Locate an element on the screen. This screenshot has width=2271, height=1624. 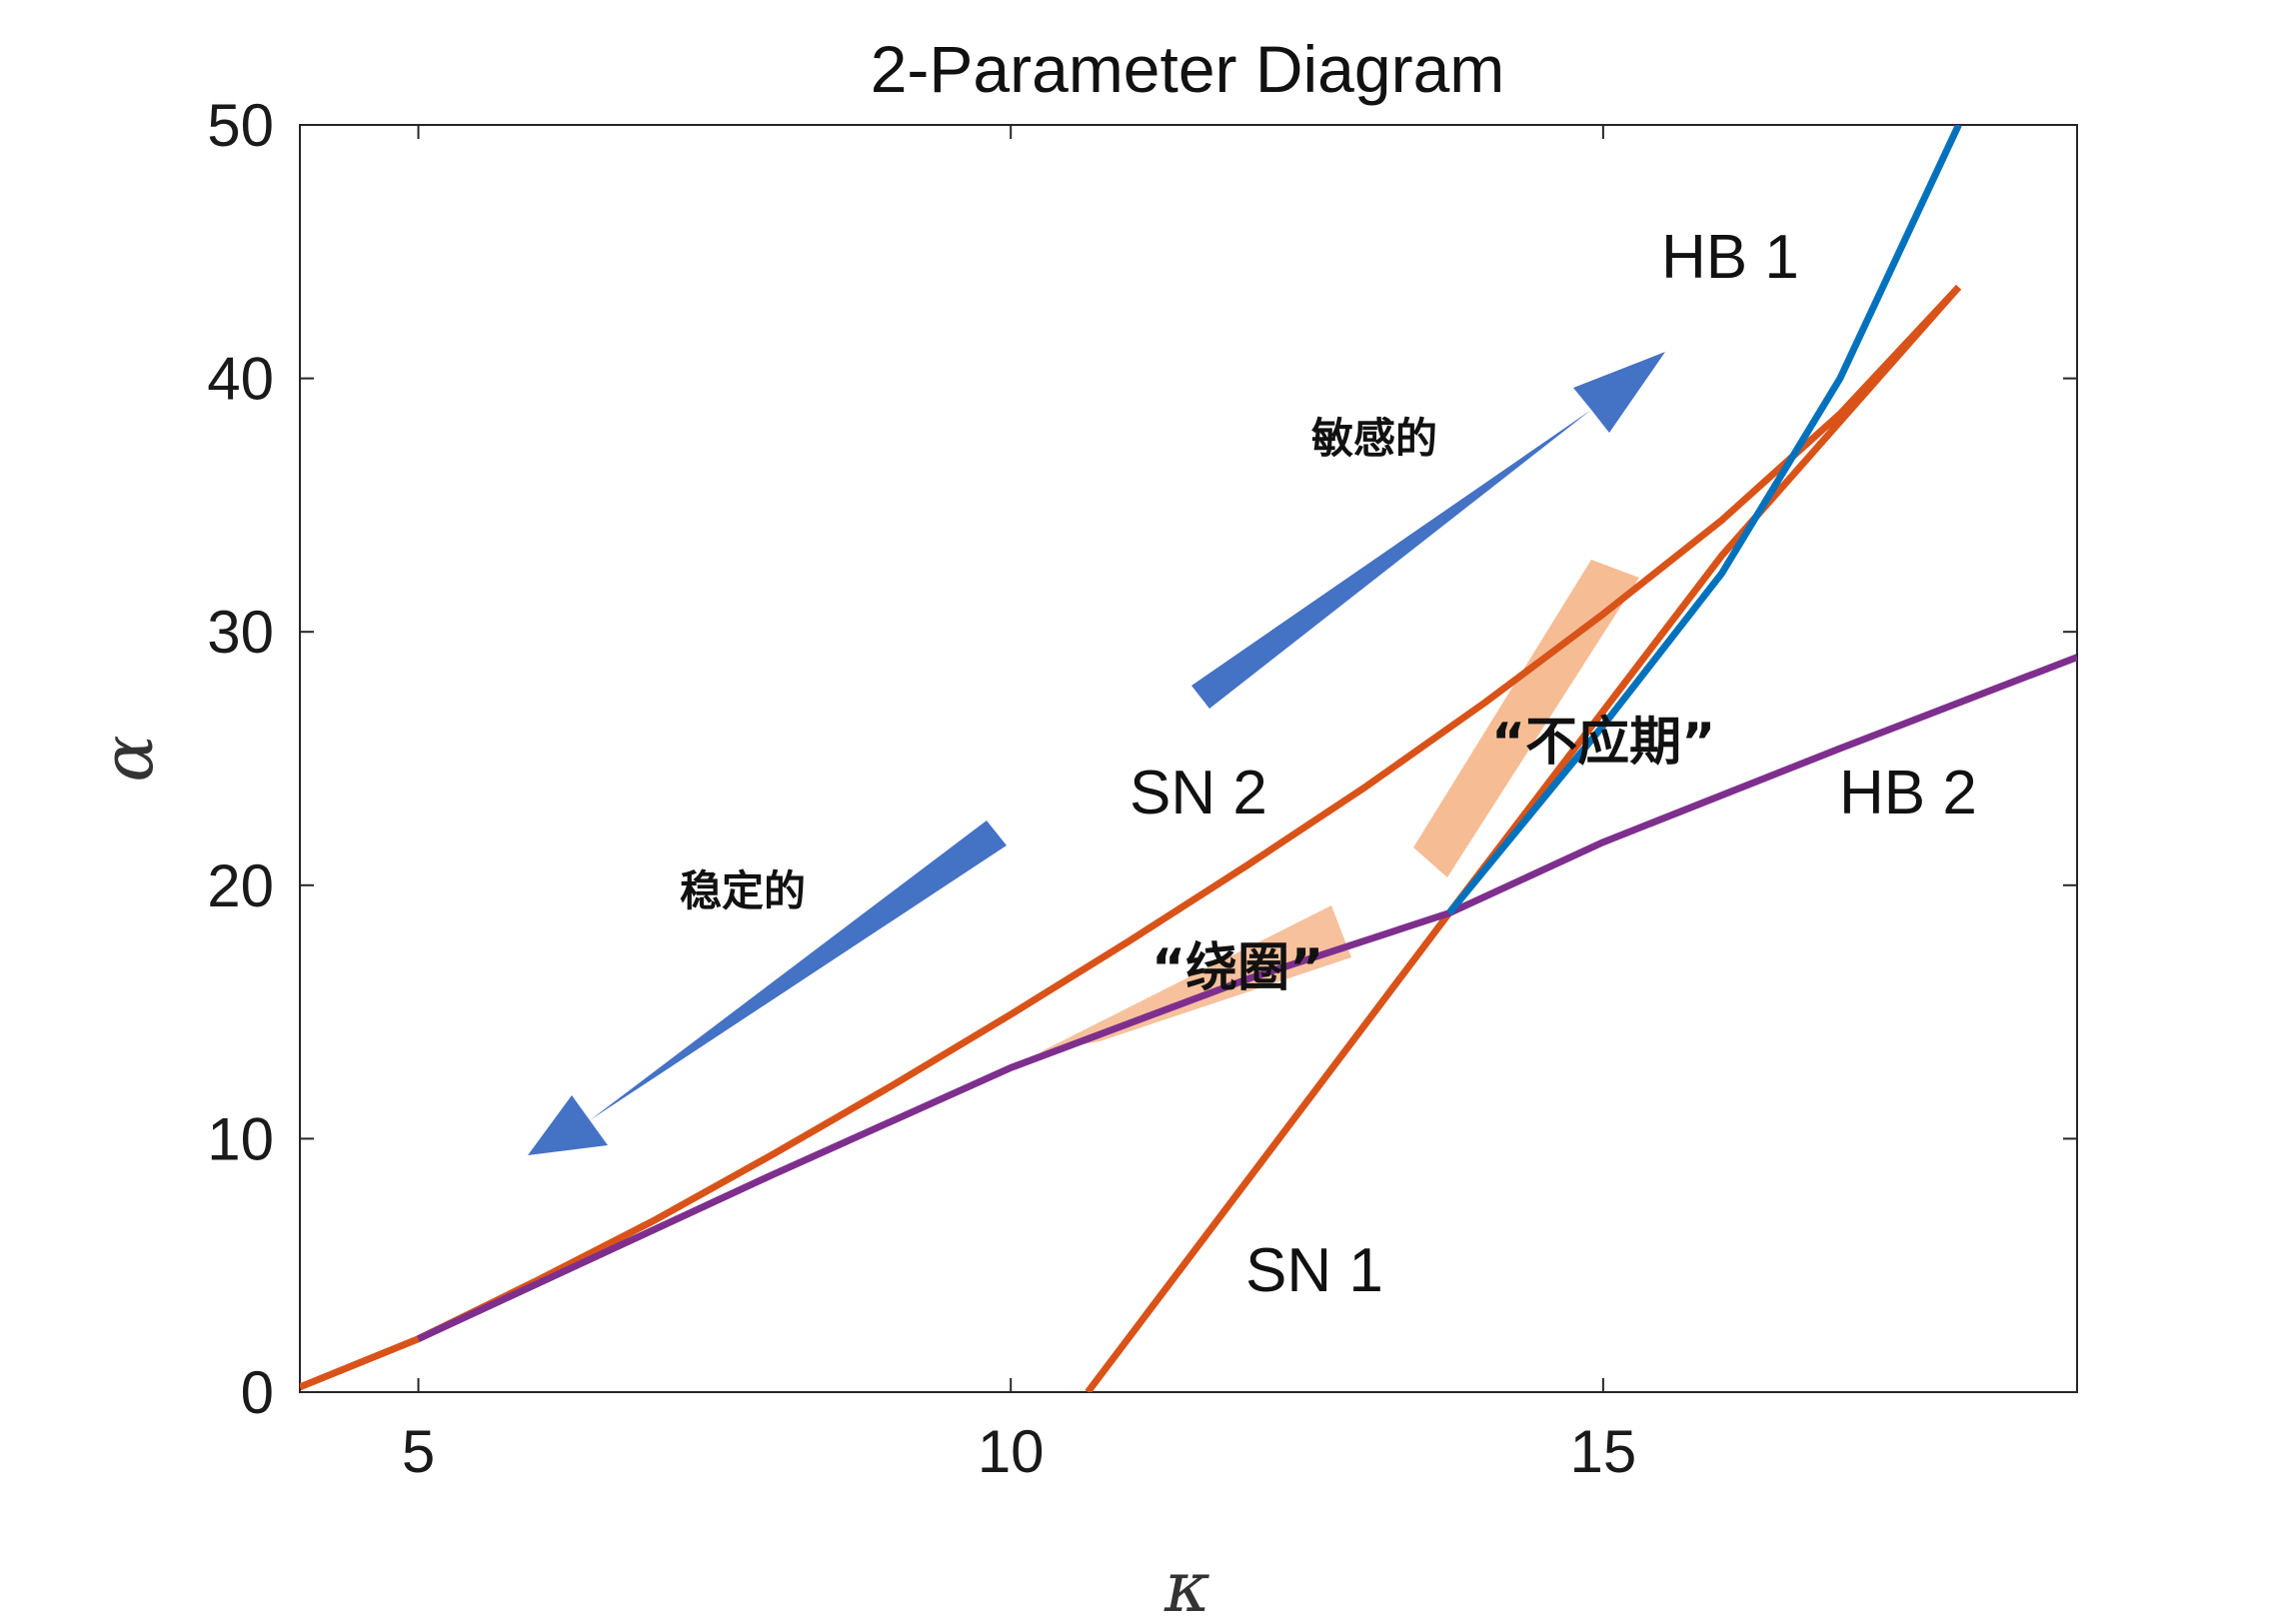
x-tick-labels: 5 10 15 is located at coordinates (1019, 1451).